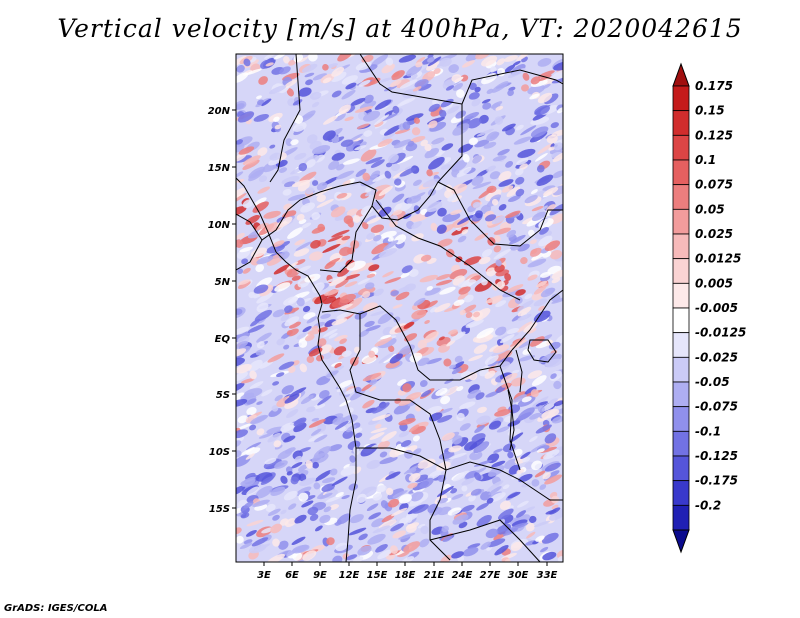  What do you see at coordinates (714, 283) in the screenshot?
I see `colorbar-label: 0.005` at bounding box center [714, 283].